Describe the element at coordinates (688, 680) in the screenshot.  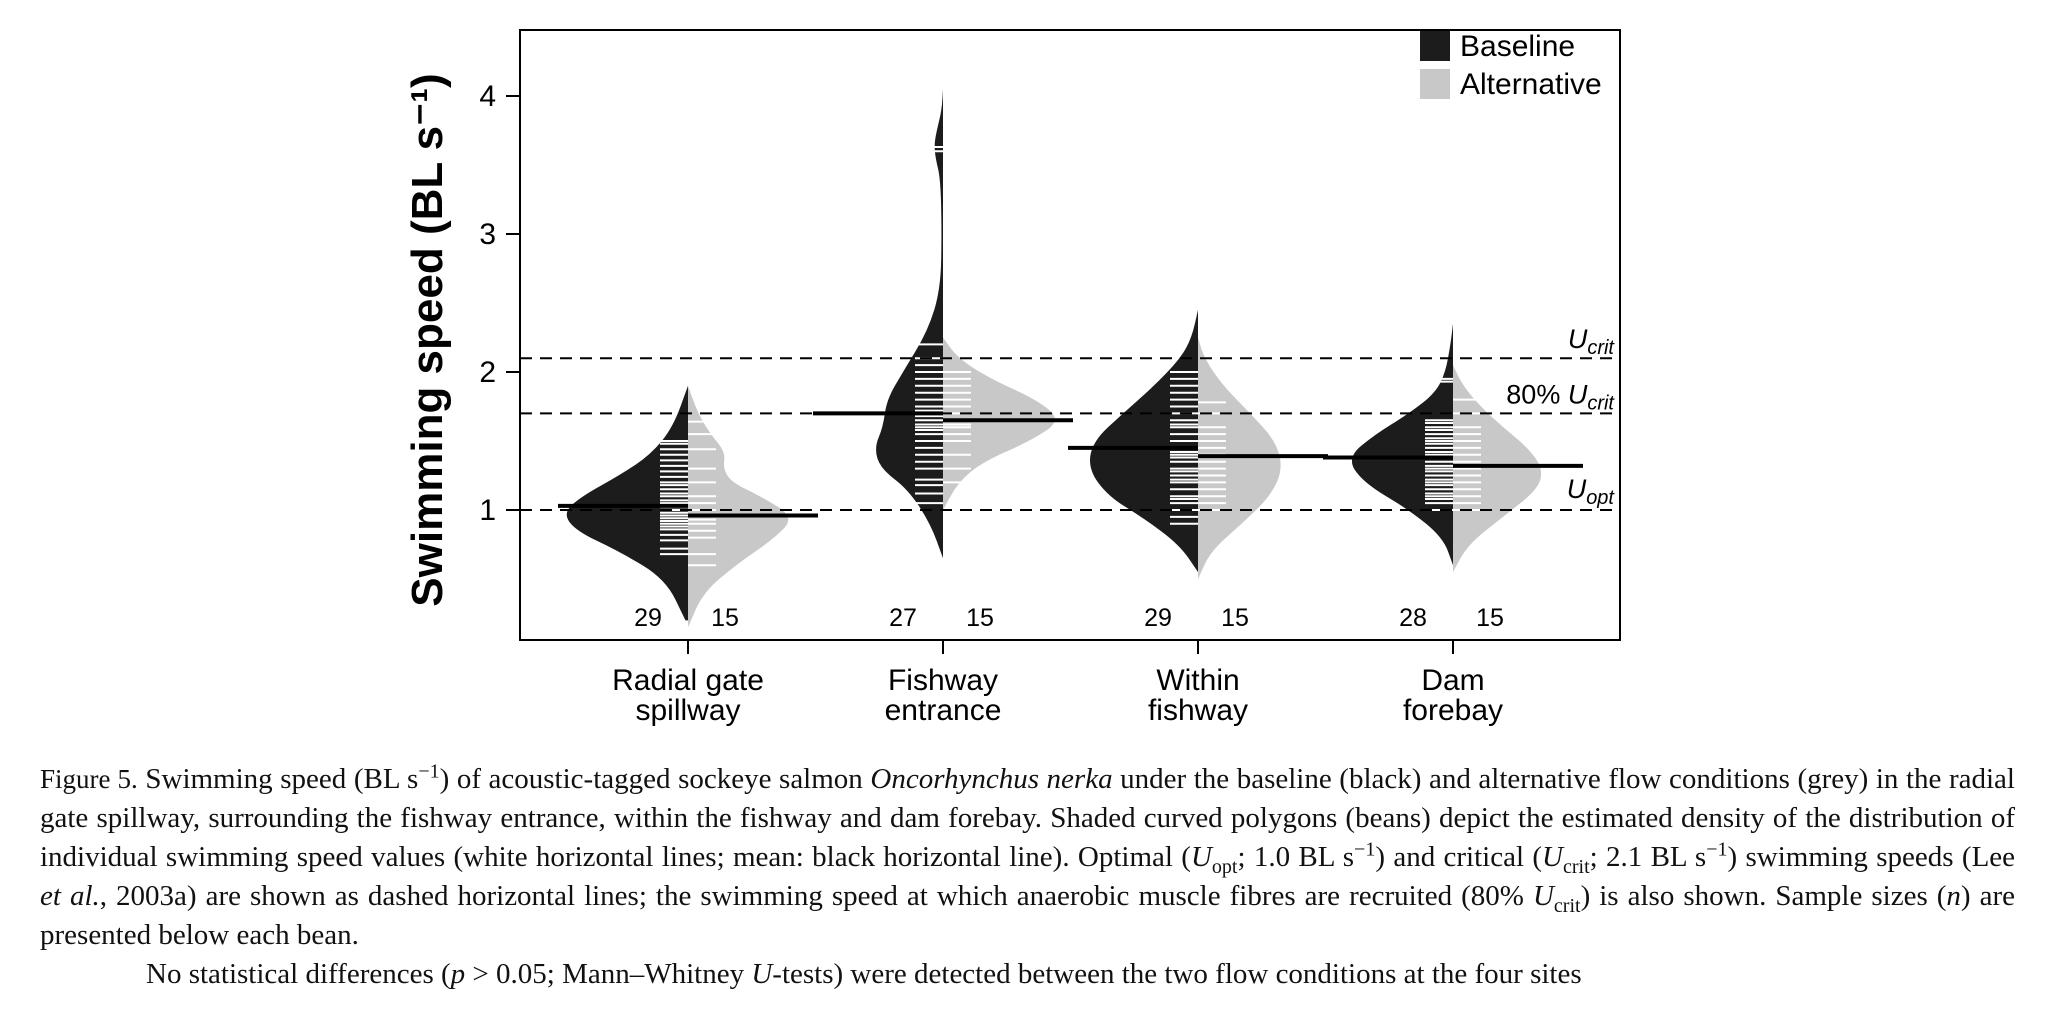
I see `x-category-label: Radial gate` at that location.